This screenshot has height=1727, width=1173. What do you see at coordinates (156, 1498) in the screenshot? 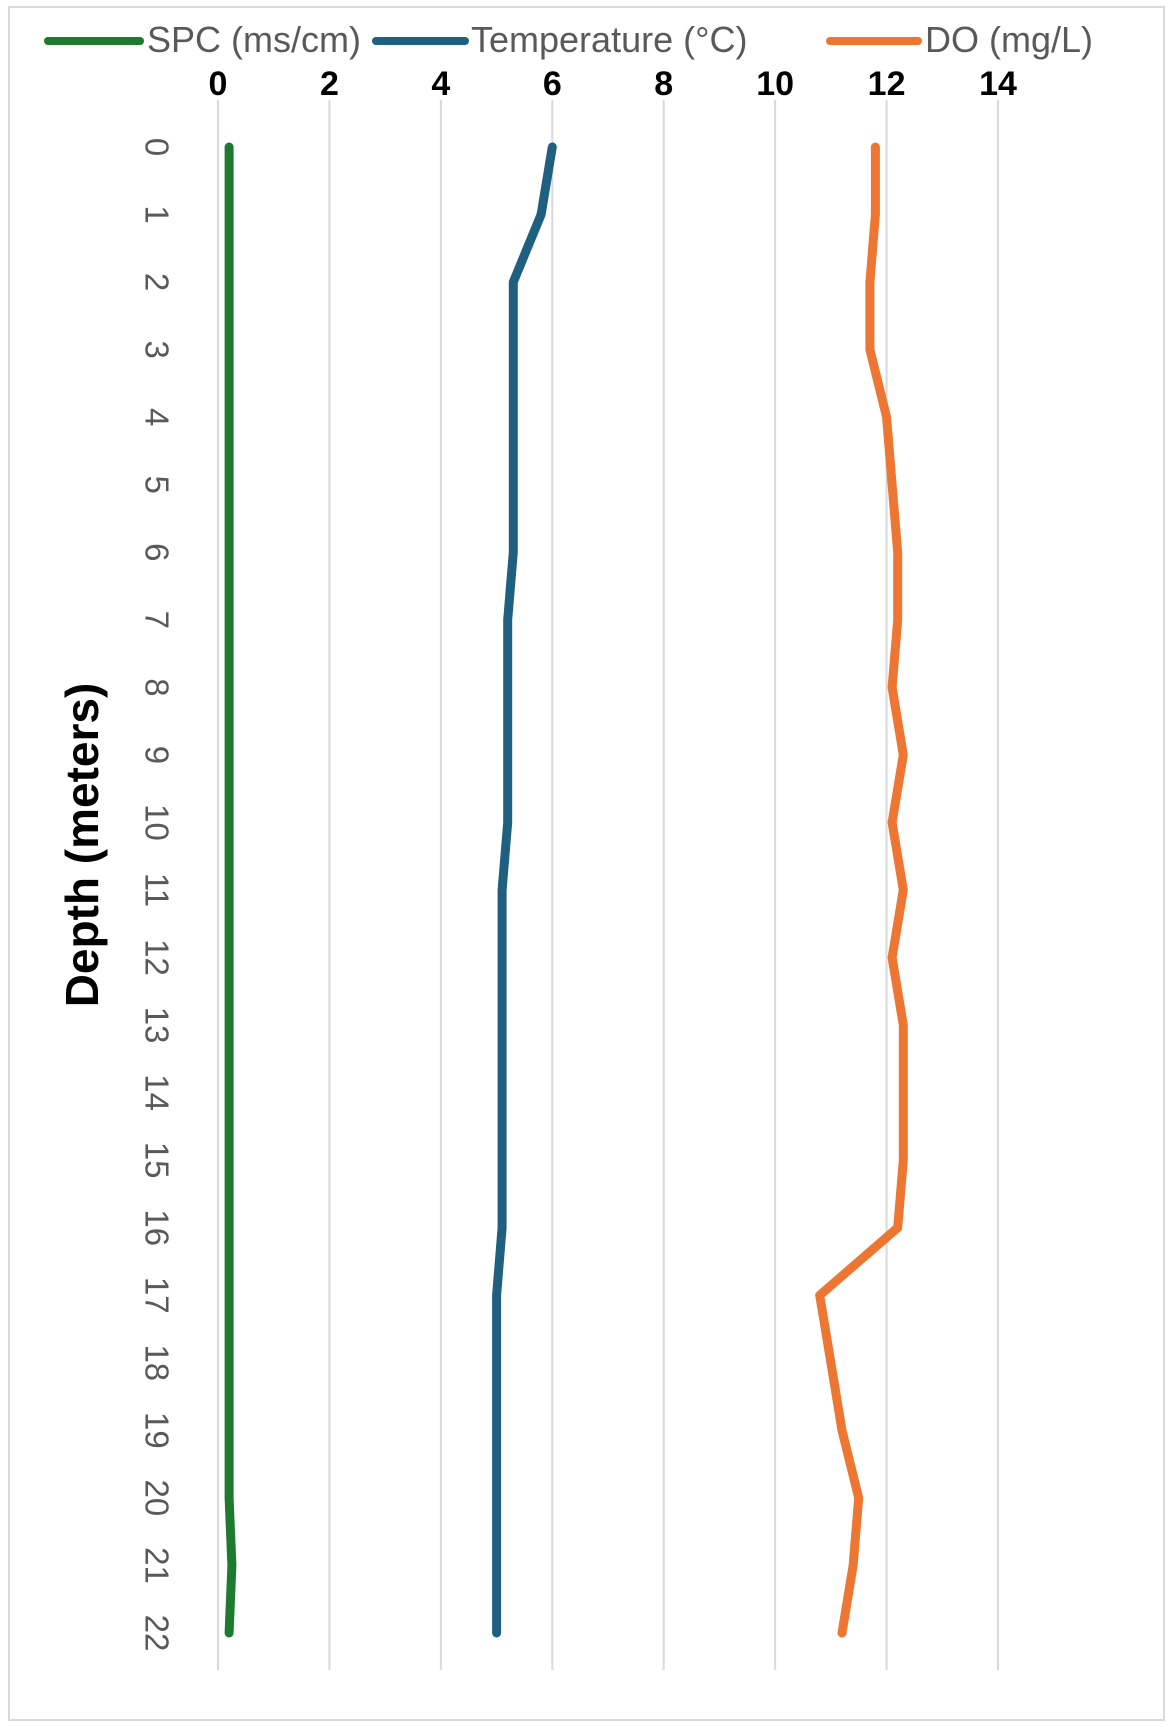
I see `y-tick-label: 20` at bounding box center [156, 1498].